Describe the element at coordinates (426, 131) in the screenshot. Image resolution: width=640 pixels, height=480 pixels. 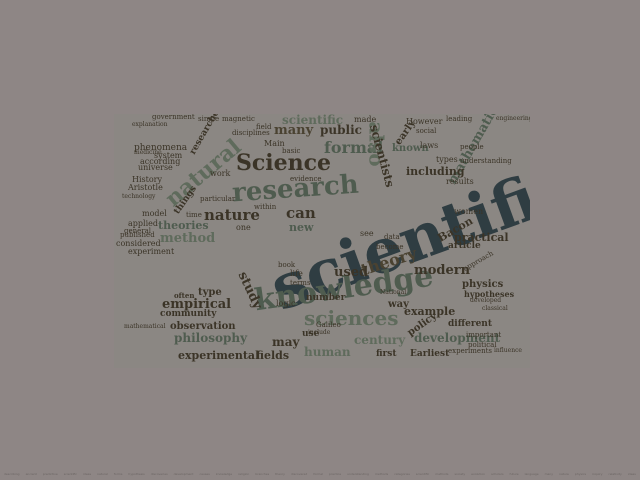
I see `word-social: social` at that location.